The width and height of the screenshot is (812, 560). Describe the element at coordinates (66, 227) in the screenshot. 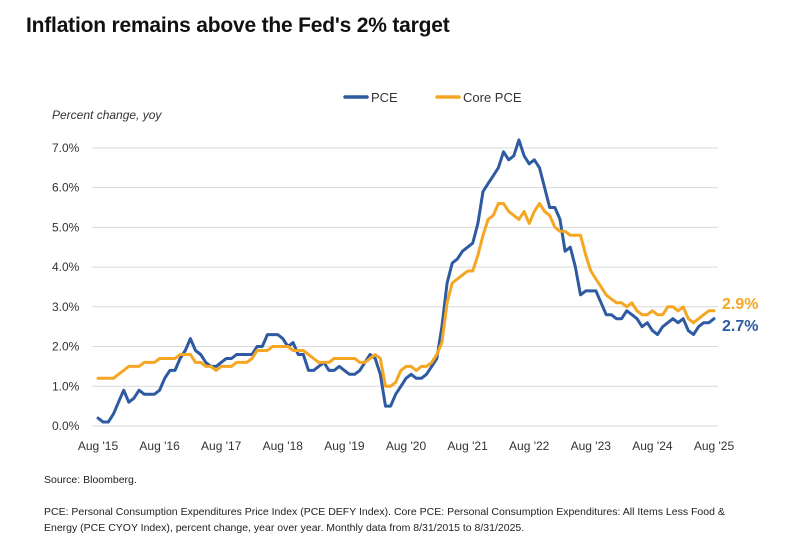

I see `y-tick-label: 5.0%` at that location.